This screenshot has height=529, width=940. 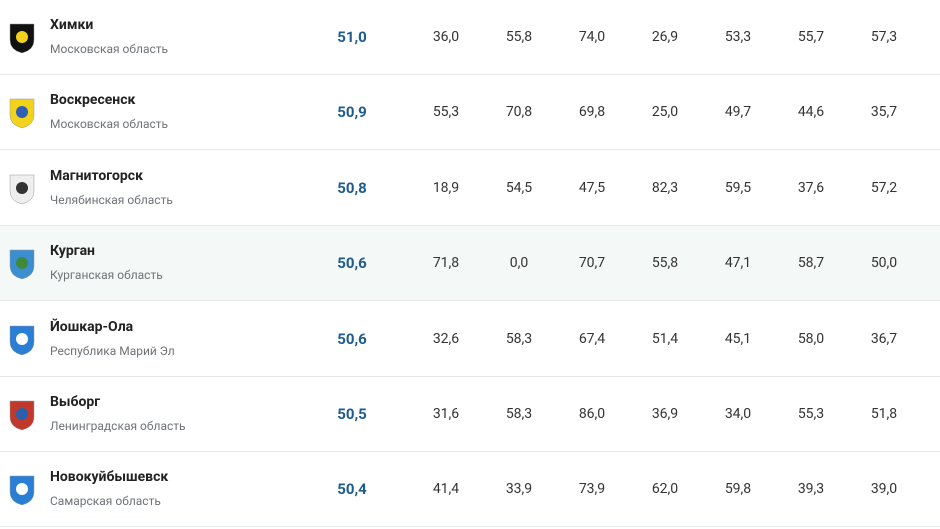 What do you see at coordinates (811, 187) in the screenshot?
I see `indicator-value: 37,6` at bounding box center [811, 187].